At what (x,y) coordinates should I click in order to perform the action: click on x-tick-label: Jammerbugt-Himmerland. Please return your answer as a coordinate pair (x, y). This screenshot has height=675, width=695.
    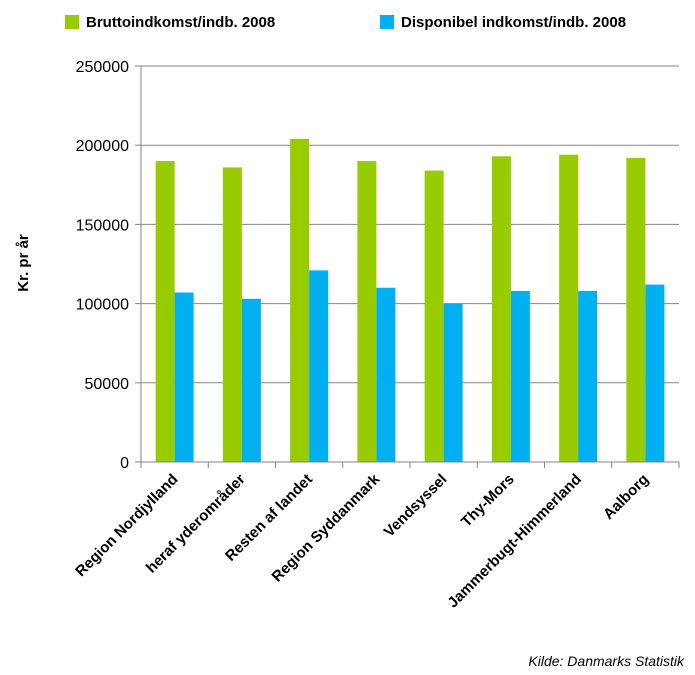
    Looking at the image, I should click on (514, 541).